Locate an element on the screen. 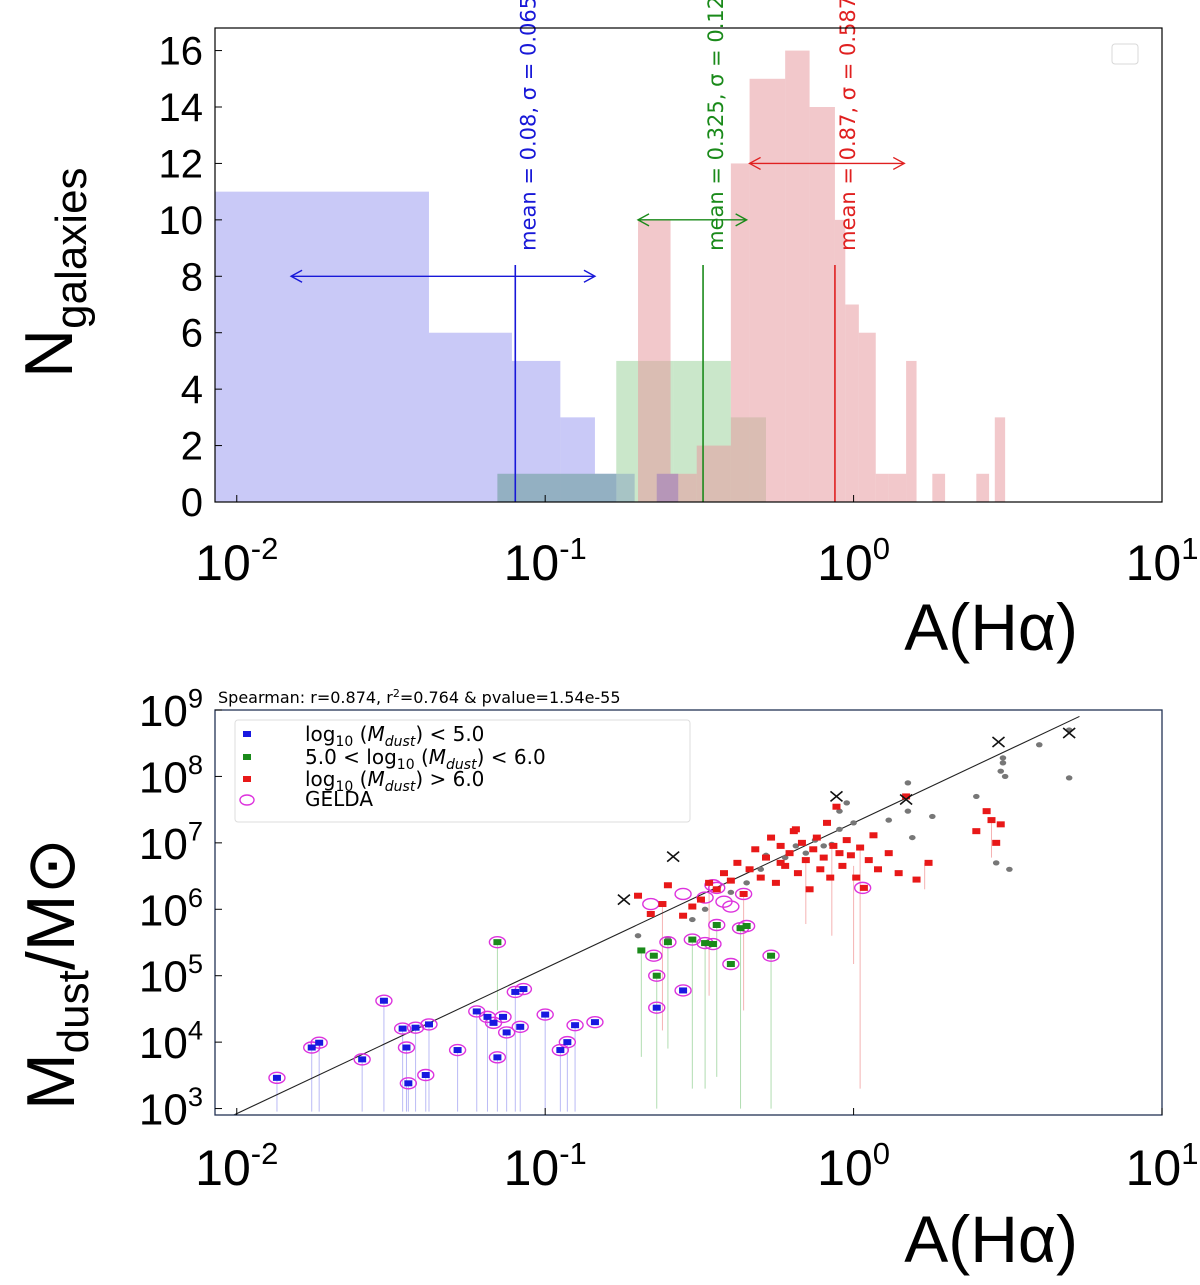 The width and height of the screenshot is (1200, 1285). y-tick-label: 10⁵ is located at coordinates (171, 974).